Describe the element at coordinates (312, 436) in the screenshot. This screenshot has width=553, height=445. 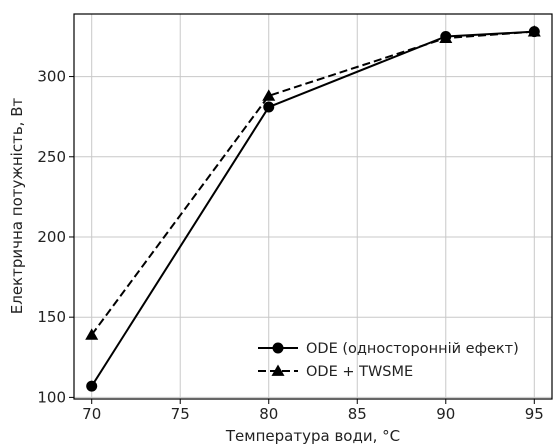
I see `x-axis-title: Температура води, °C` at that location.